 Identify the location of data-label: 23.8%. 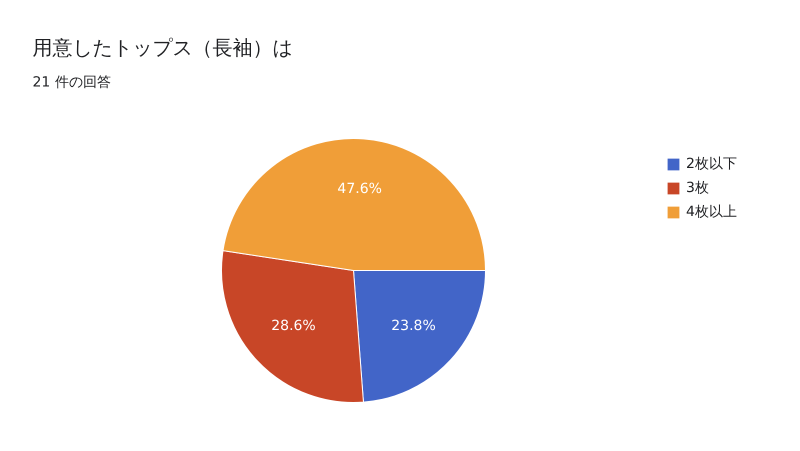
(413, 326).